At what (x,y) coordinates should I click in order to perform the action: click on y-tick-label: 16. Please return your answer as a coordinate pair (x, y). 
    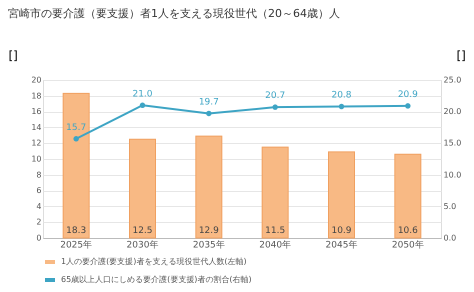
    Looking at the image, I should click on (36, 111).